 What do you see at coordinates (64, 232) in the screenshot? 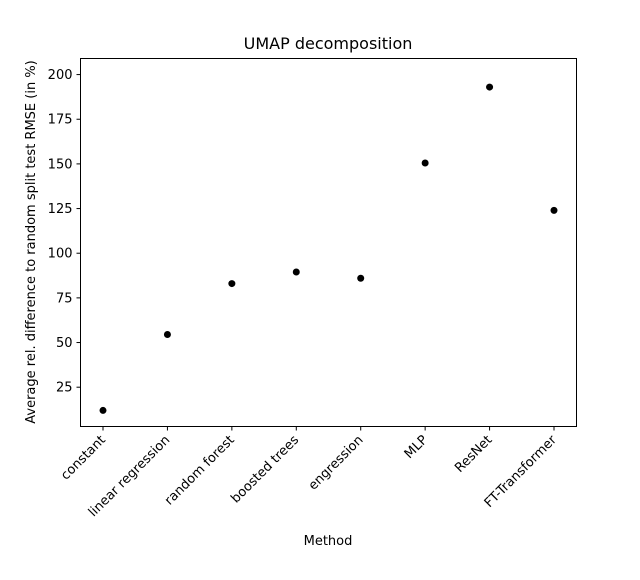
I see `y-axis: 25 50 75 100 125 150 175 200` at bounding box center [64, 232].